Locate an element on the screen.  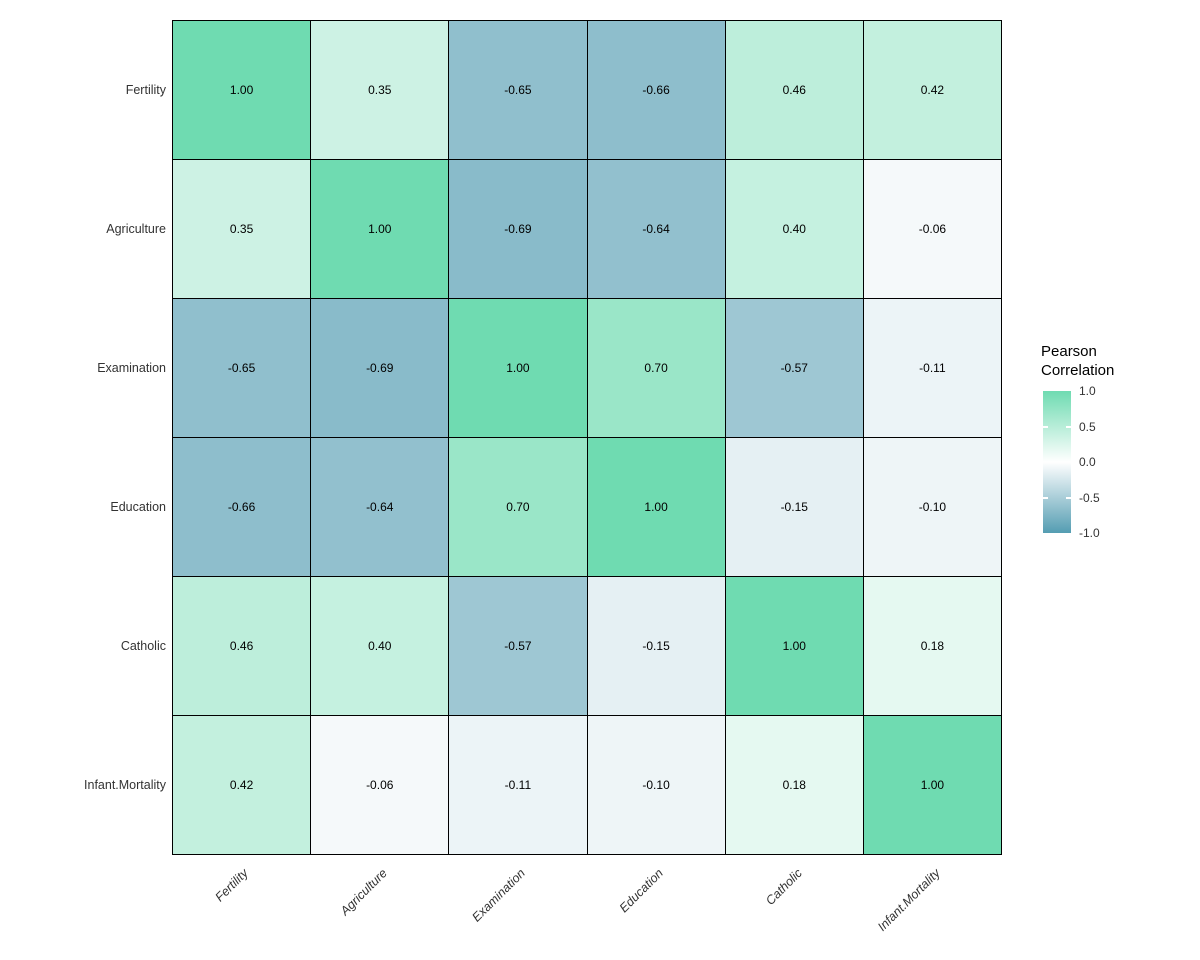
heatmap-cell-Agriculture-Agriculture: 1.00 is located at coordinates (380, 229).